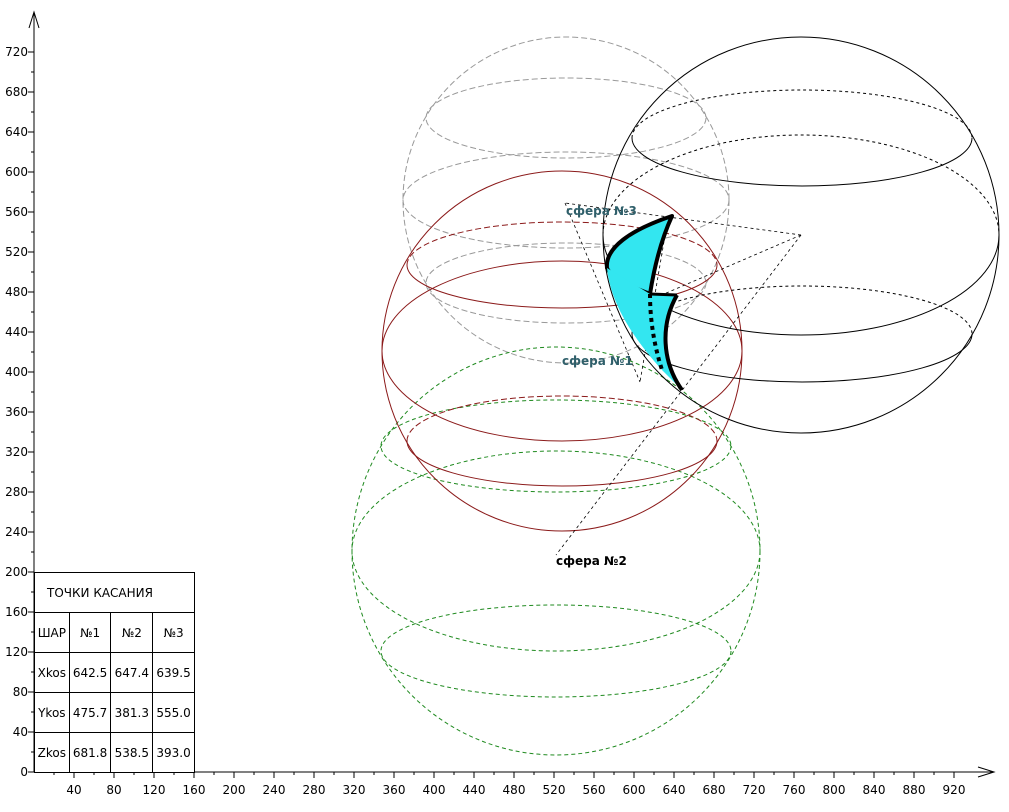 The height and width of the screenshot is (812, 1009). Describe the element at coordinates (673, 343) in the screenshot. I see `contact-curve-lower` at that location.